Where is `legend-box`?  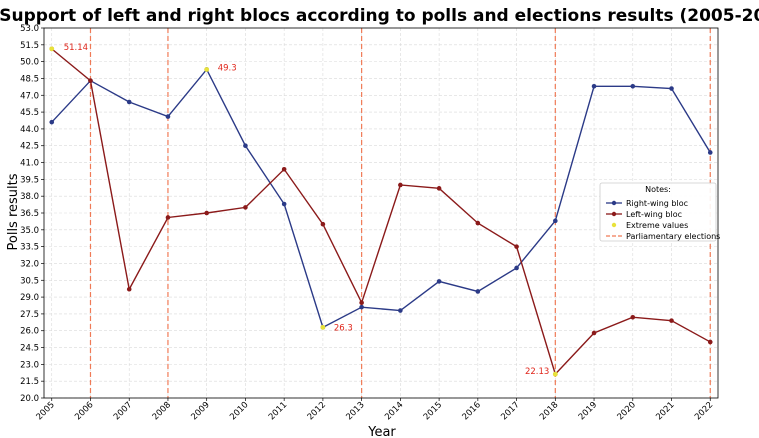 legend-box is located at coordinates (658, 212).